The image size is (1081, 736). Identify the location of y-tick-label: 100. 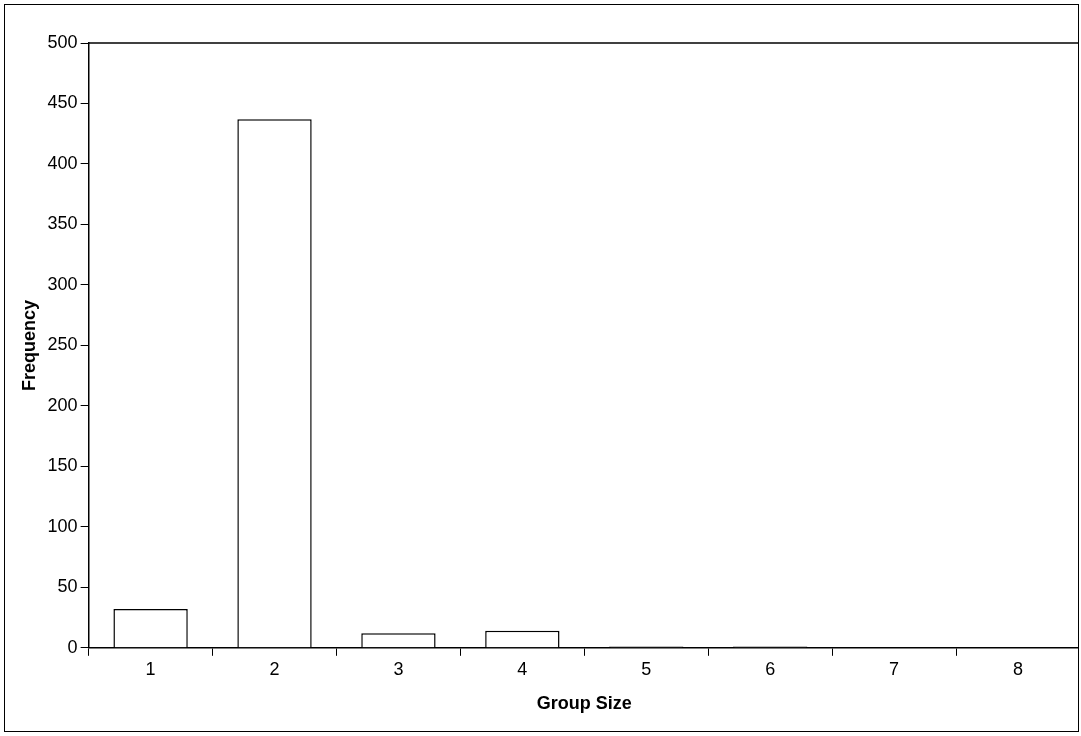
(62, 525).